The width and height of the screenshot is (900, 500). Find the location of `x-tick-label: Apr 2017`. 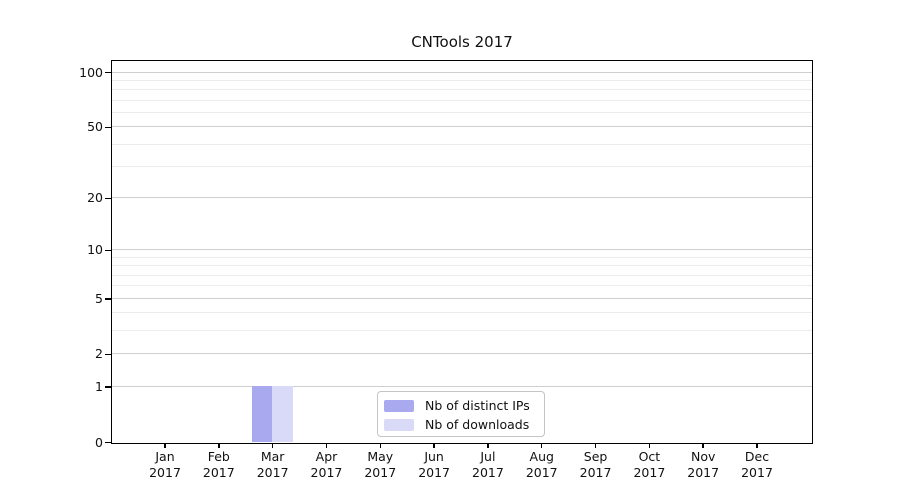

x-tick-label: Apr 2017 is located at coordinates (326, 464).